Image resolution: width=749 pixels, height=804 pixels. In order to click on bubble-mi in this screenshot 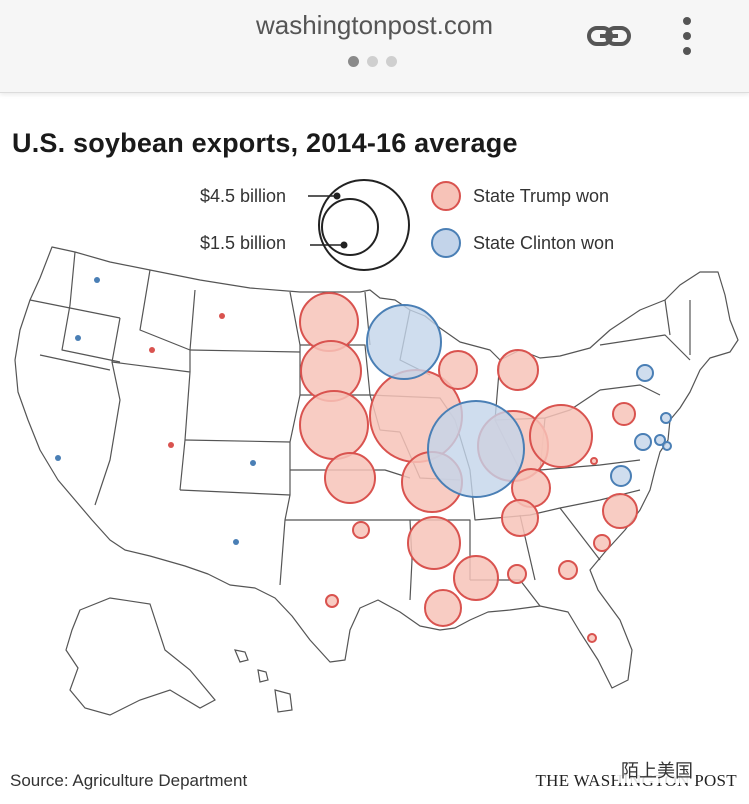, I will do `click(518, 370)`.